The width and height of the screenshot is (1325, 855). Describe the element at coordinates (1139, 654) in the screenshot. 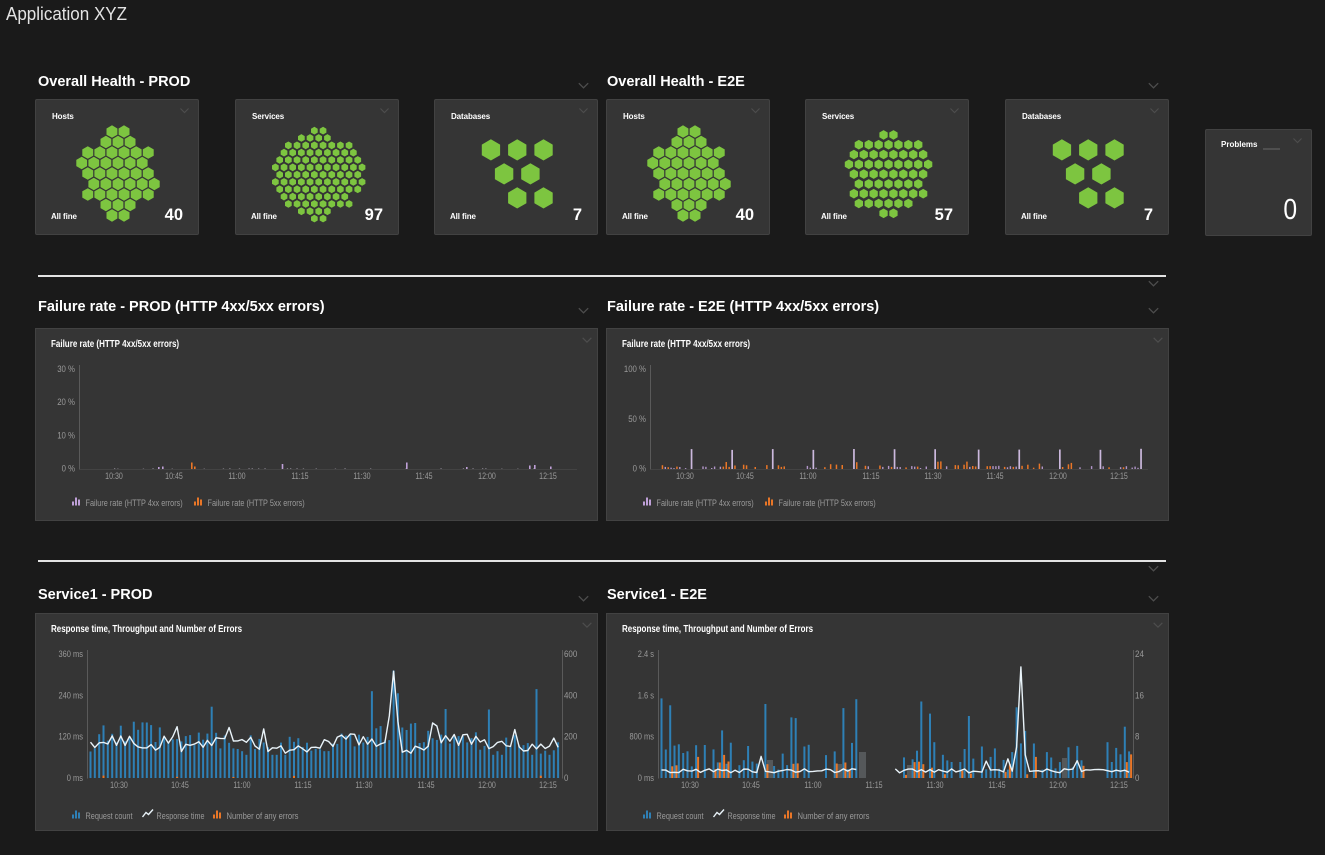

I see `svg-text: 24` at that location.